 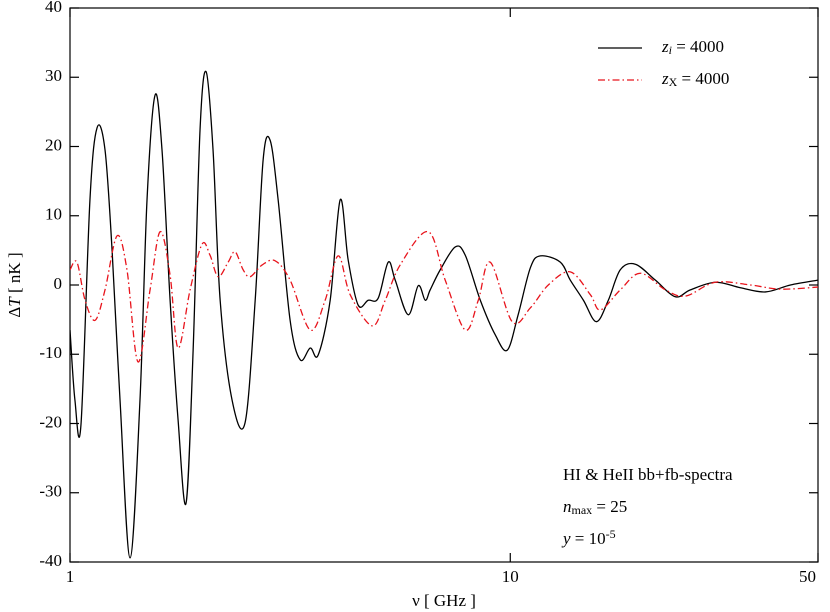 What do you see at coordinates (53, 144) in the screenshot?
I see `y-tick-label: 20` at bounding box center [53, 144].